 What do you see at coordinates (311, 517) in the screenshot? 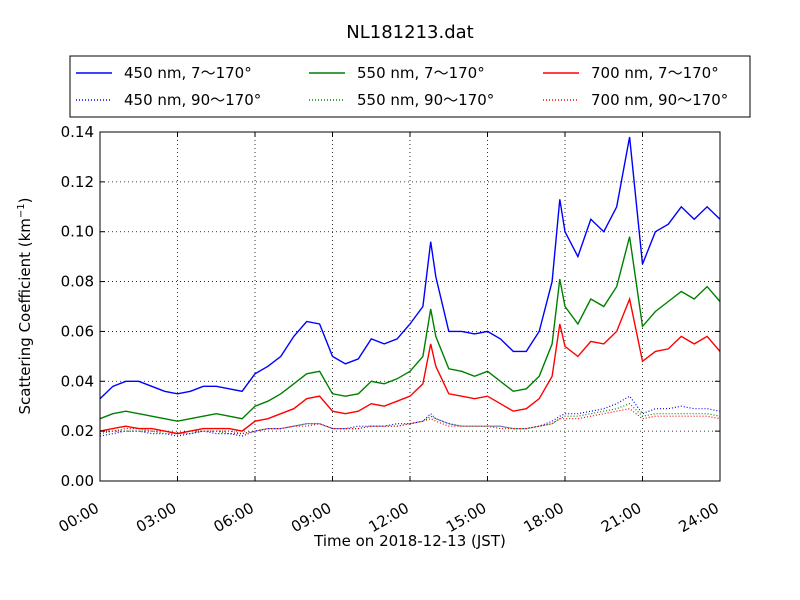
I see `x-tick-label: 09:00` at bounding box center [311, 517].